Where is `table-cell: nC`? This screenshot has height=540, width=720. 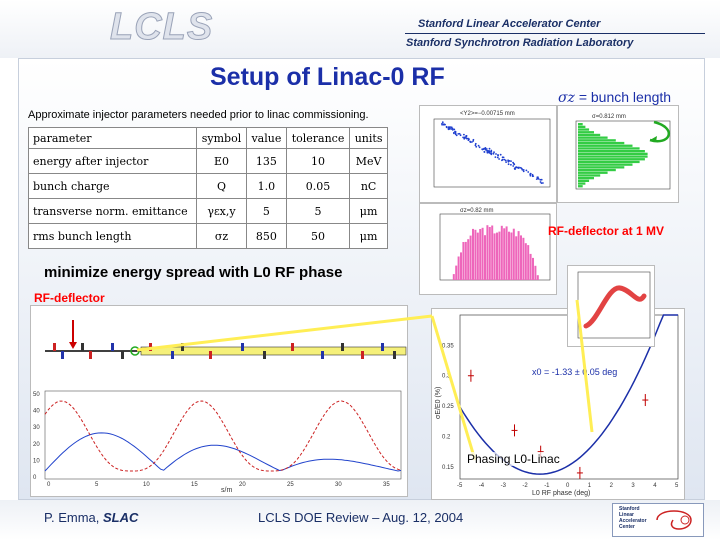 table-cell: nC is located at coordinates (368, 186).